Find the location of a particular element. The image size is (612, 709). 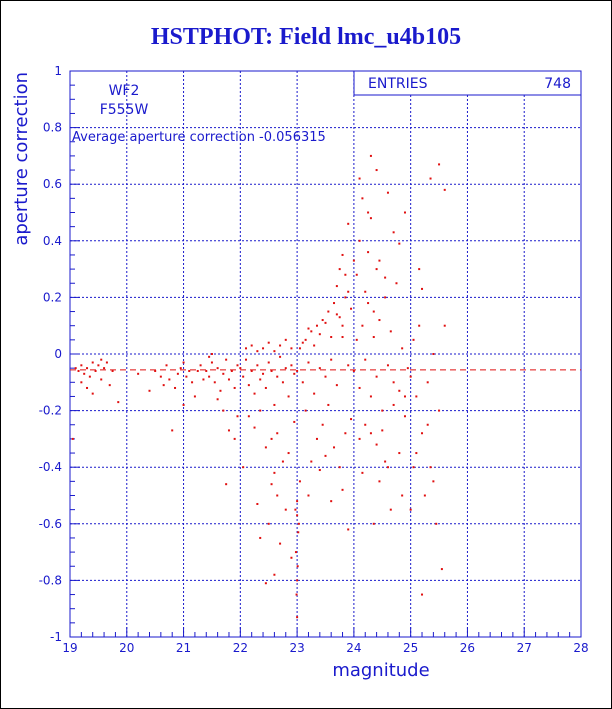

y-tick-label: -1 is located at coordinates (56, 637).